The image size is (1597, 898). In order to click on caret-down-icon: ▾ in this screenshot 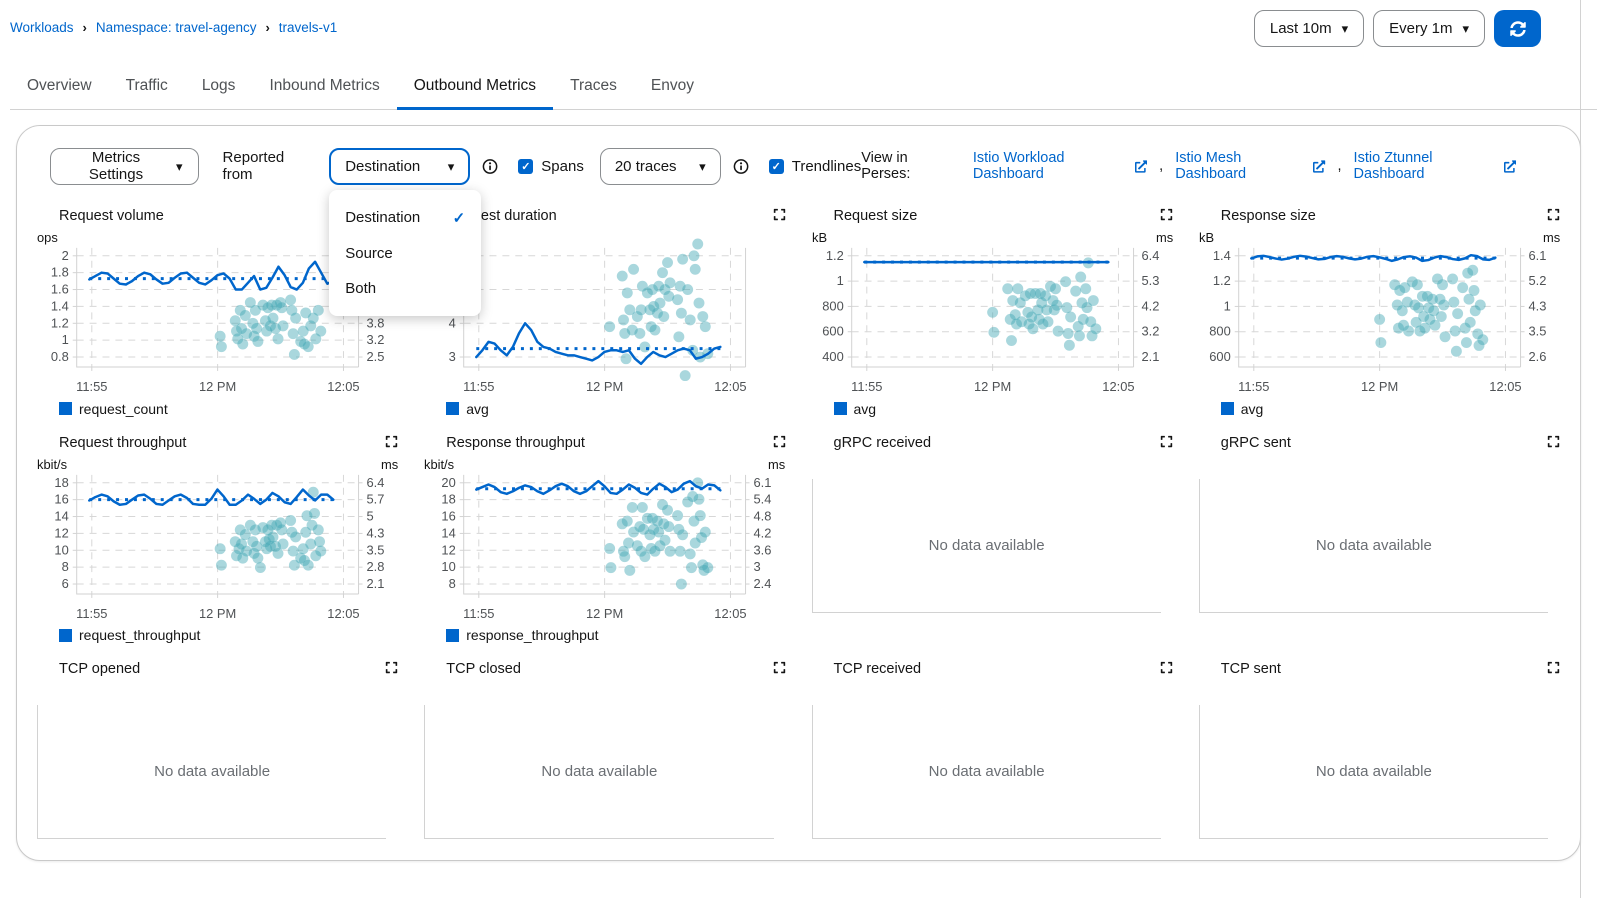, I will do `click(179, 166)`.